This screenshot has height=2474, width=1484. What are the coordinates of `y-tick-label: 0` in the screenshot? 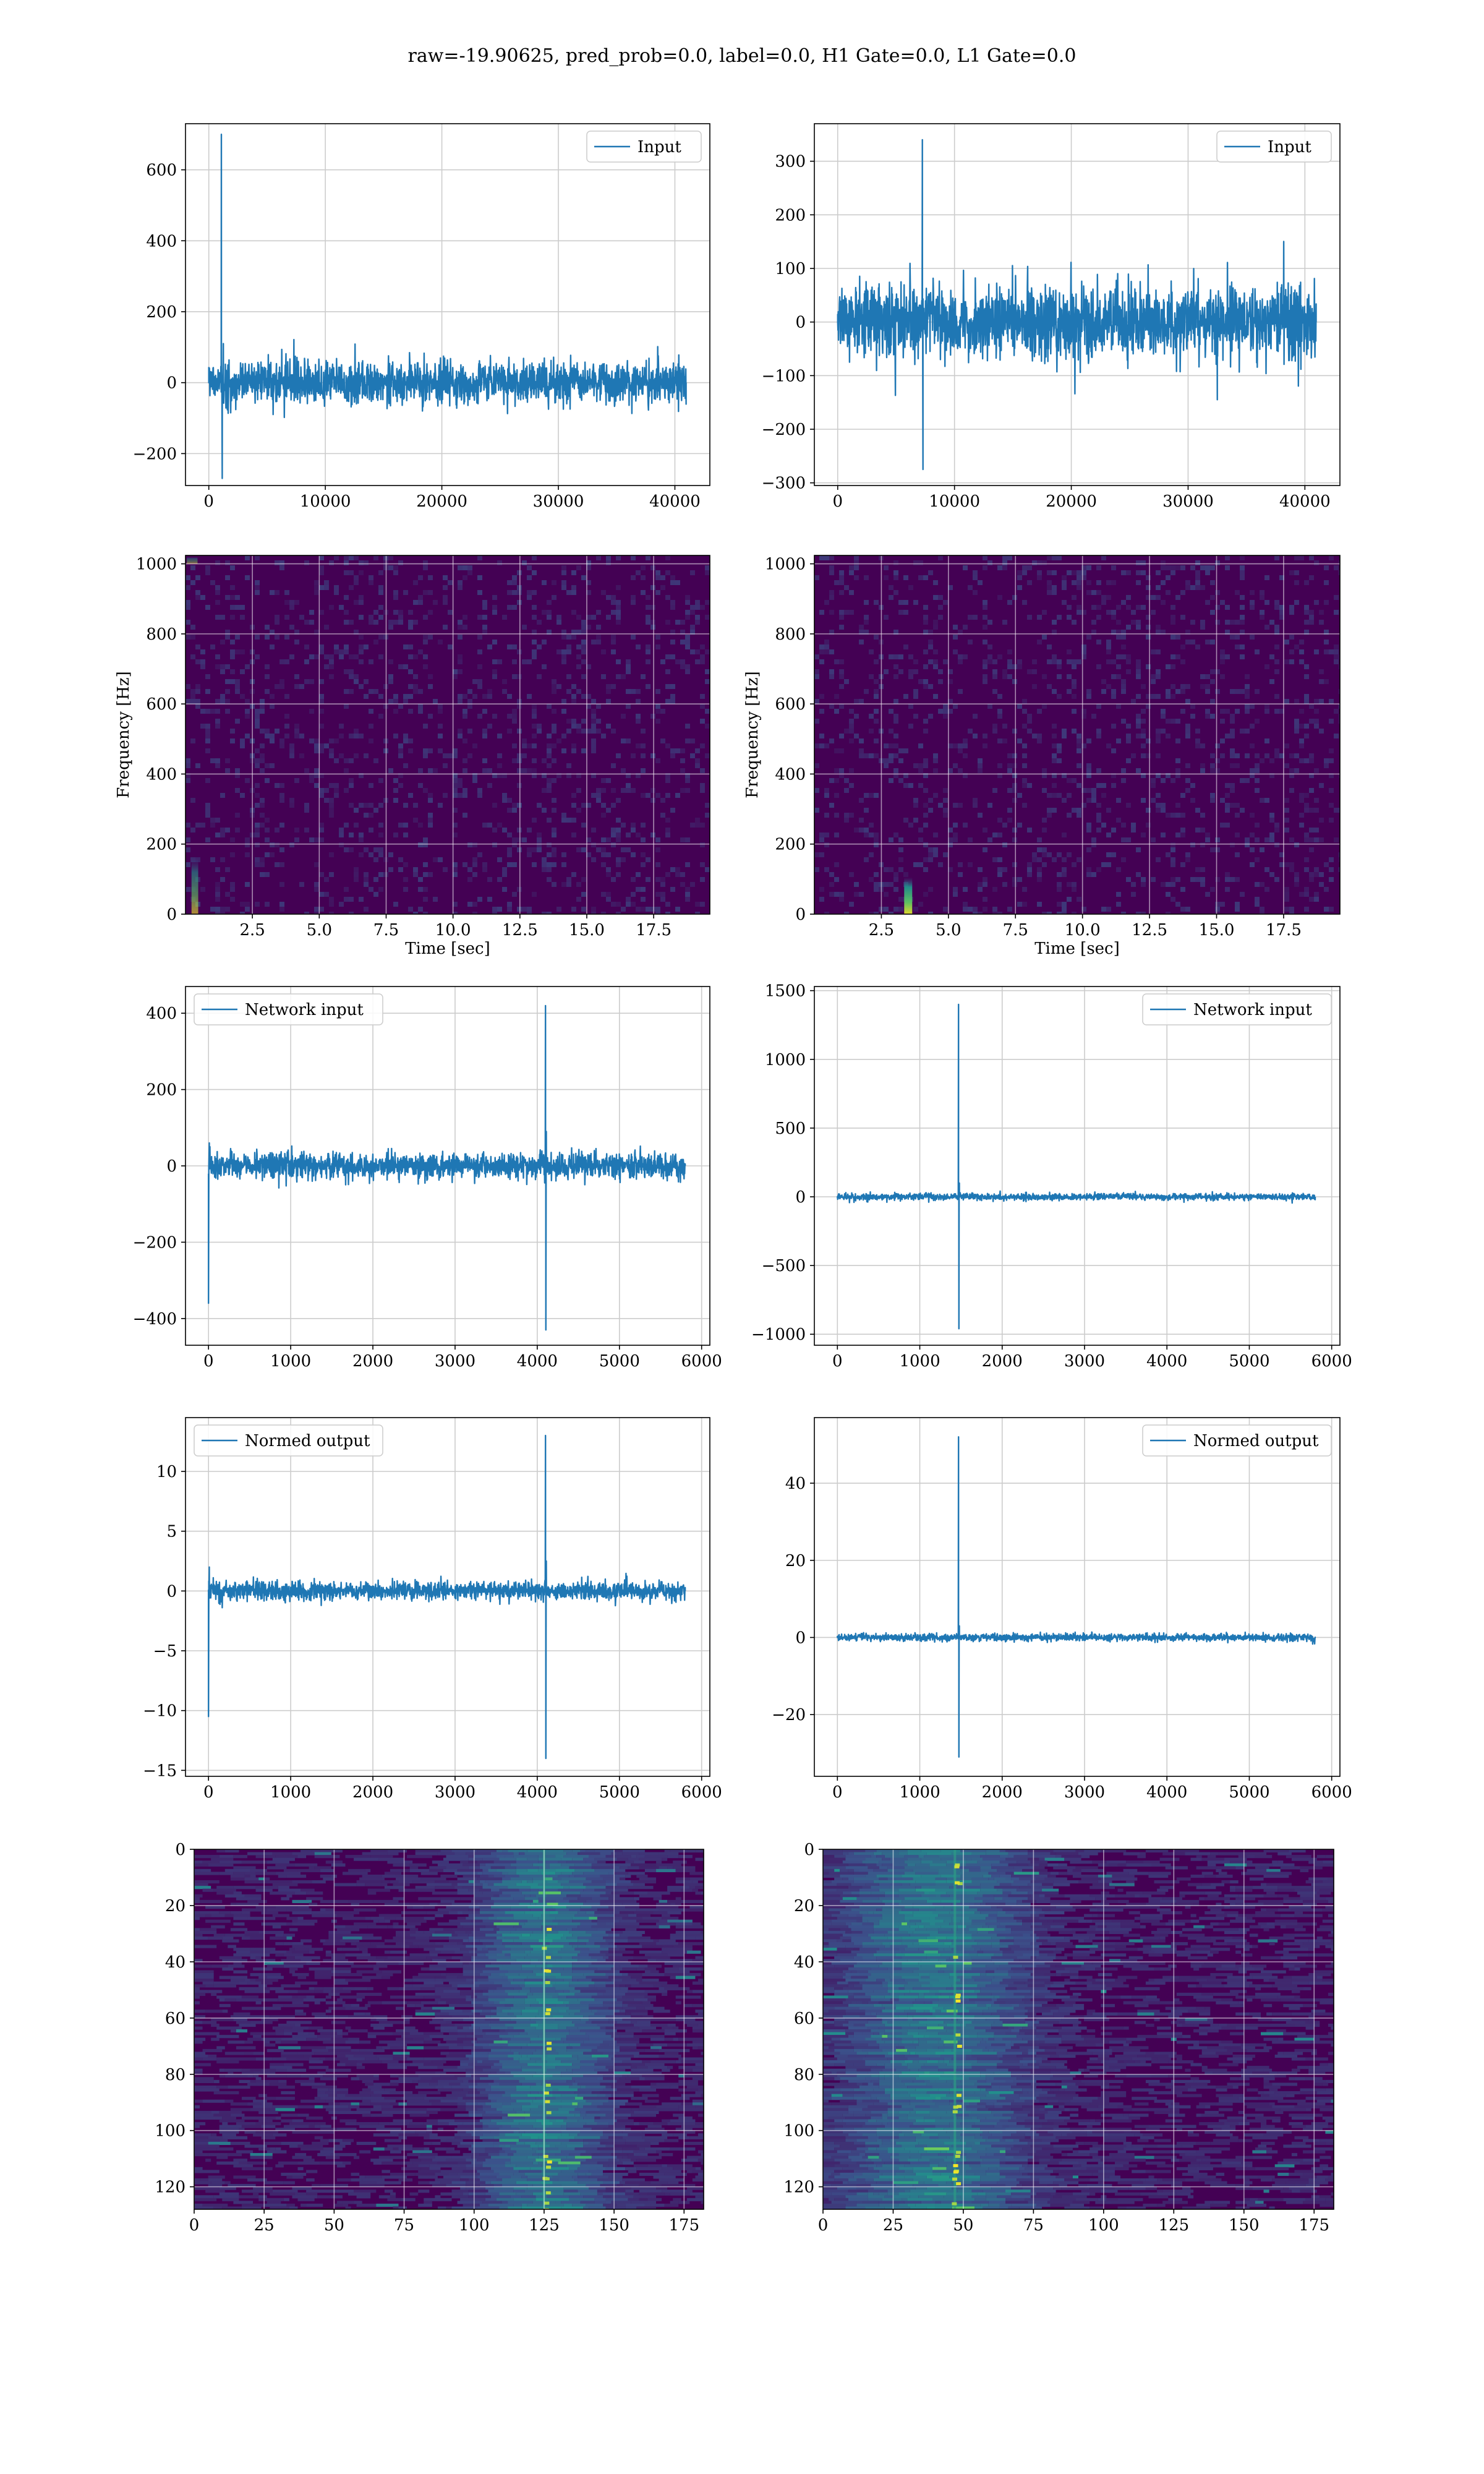 It's located at (171, 915).